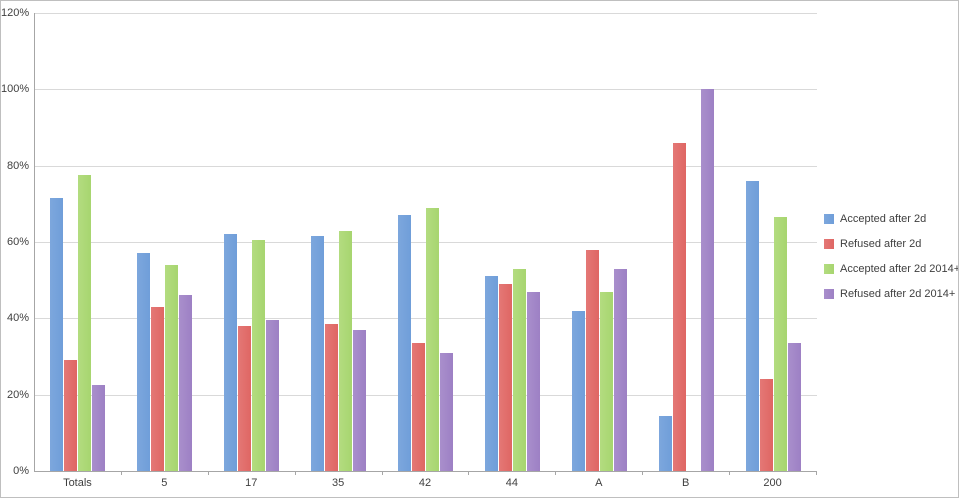  I want to click on legend-item: Accepted after 2d 2014+, so click(891, 269).